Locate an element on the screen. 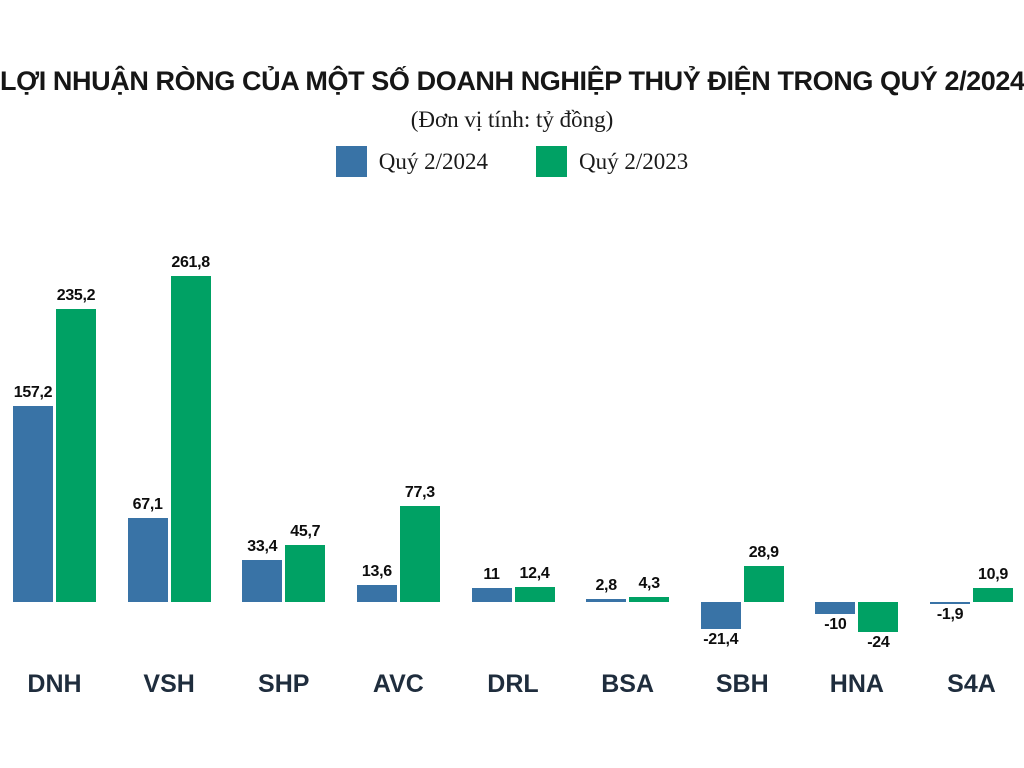 This screenshot has height=768, width=1024. category-label-avc: AVC is located at coordinates (398, 684).